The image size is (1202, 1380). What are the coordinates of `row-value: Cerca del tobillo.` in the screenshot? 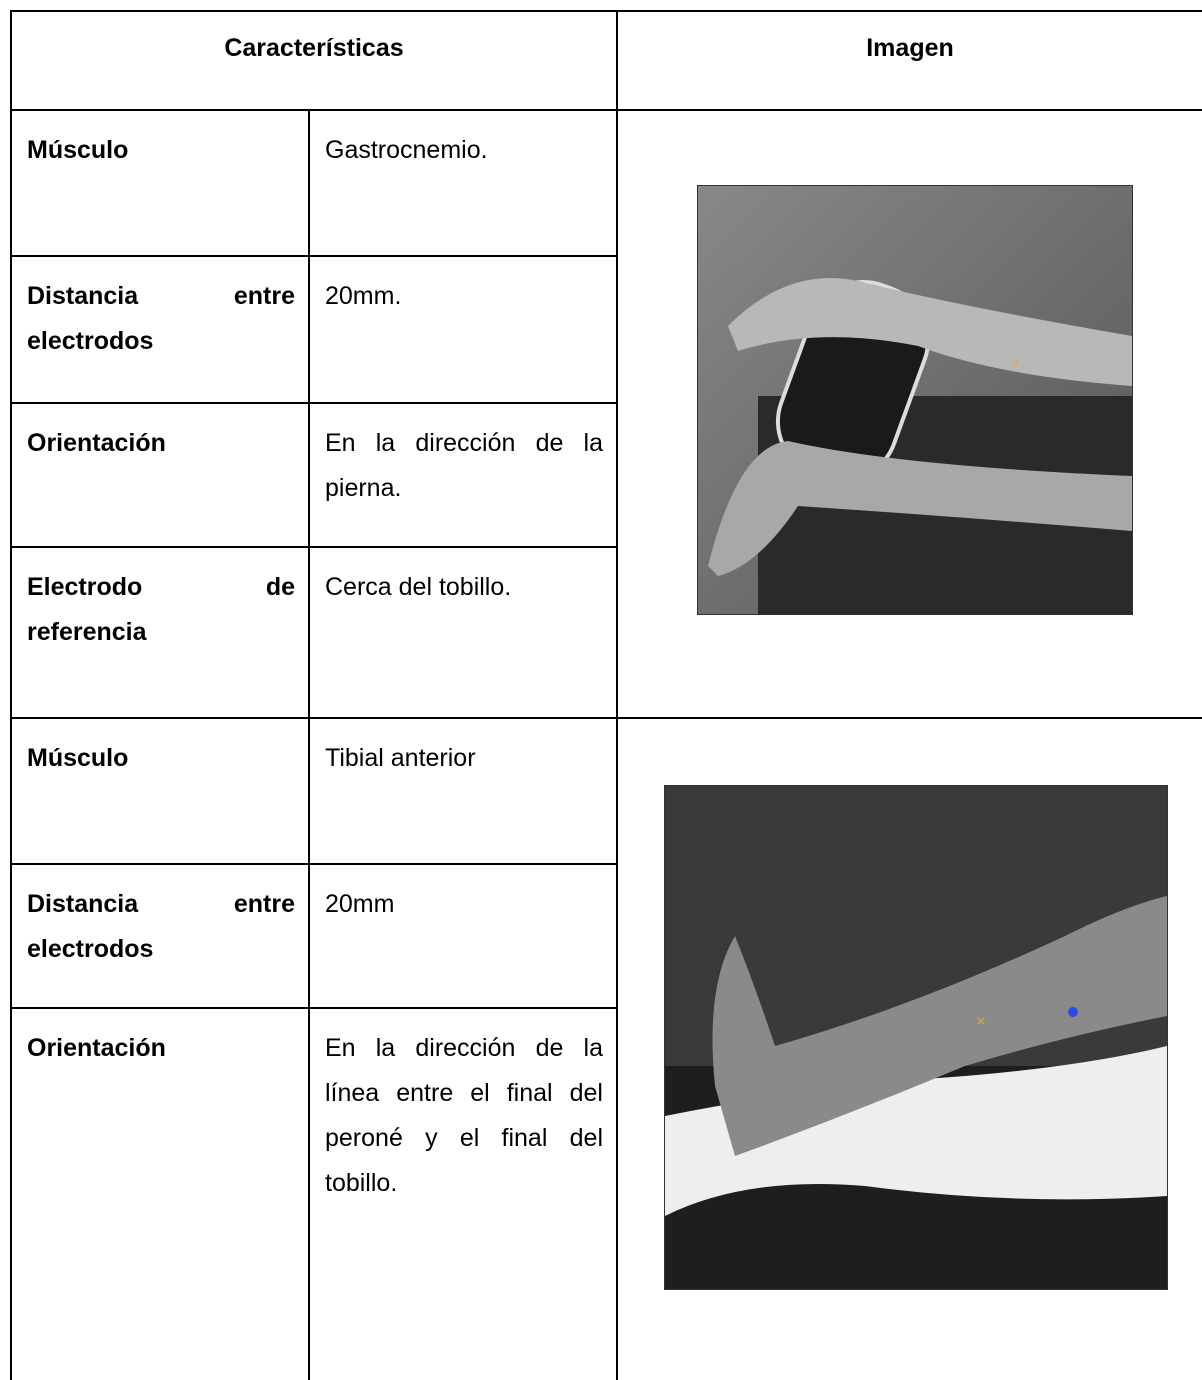 It's located at (418, 587).